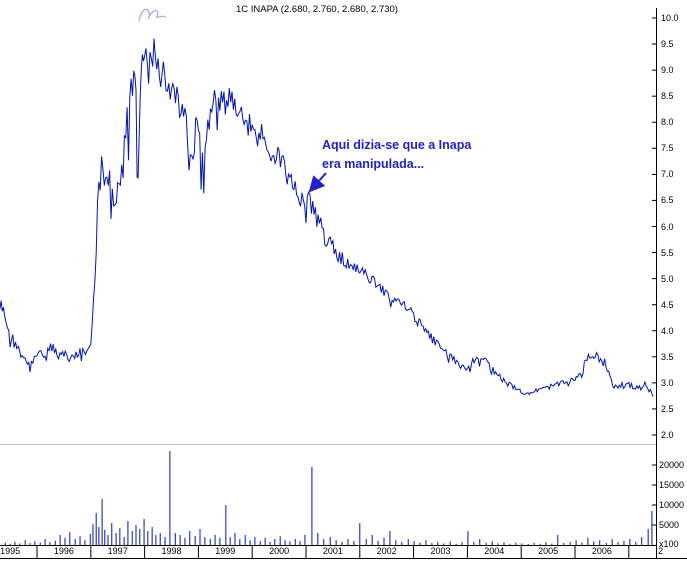 Image resolution: width=687 pixels, height=570 pixels. What do you see at coordinates (152, 15) in the screenshot?
I see `scribble-annotation` at bounding box center [152, 15].